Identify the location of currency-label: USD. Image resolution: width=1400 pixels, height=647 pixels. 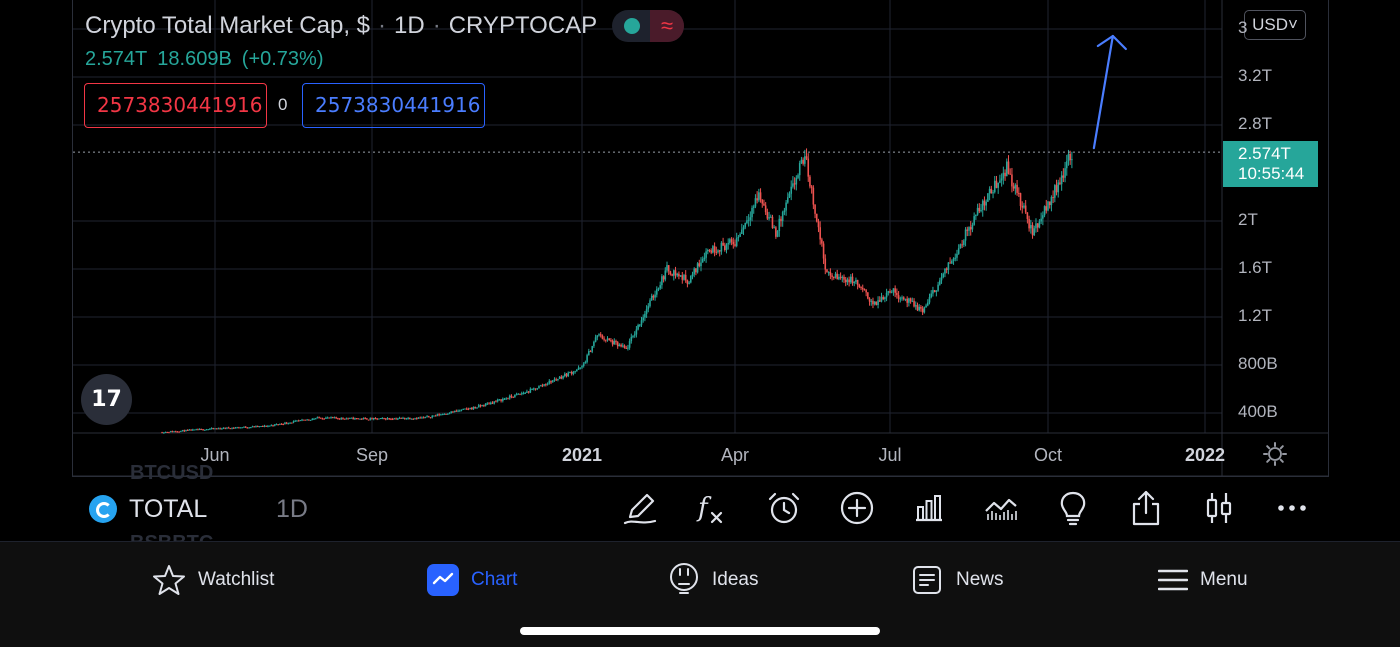
(1270, 24).